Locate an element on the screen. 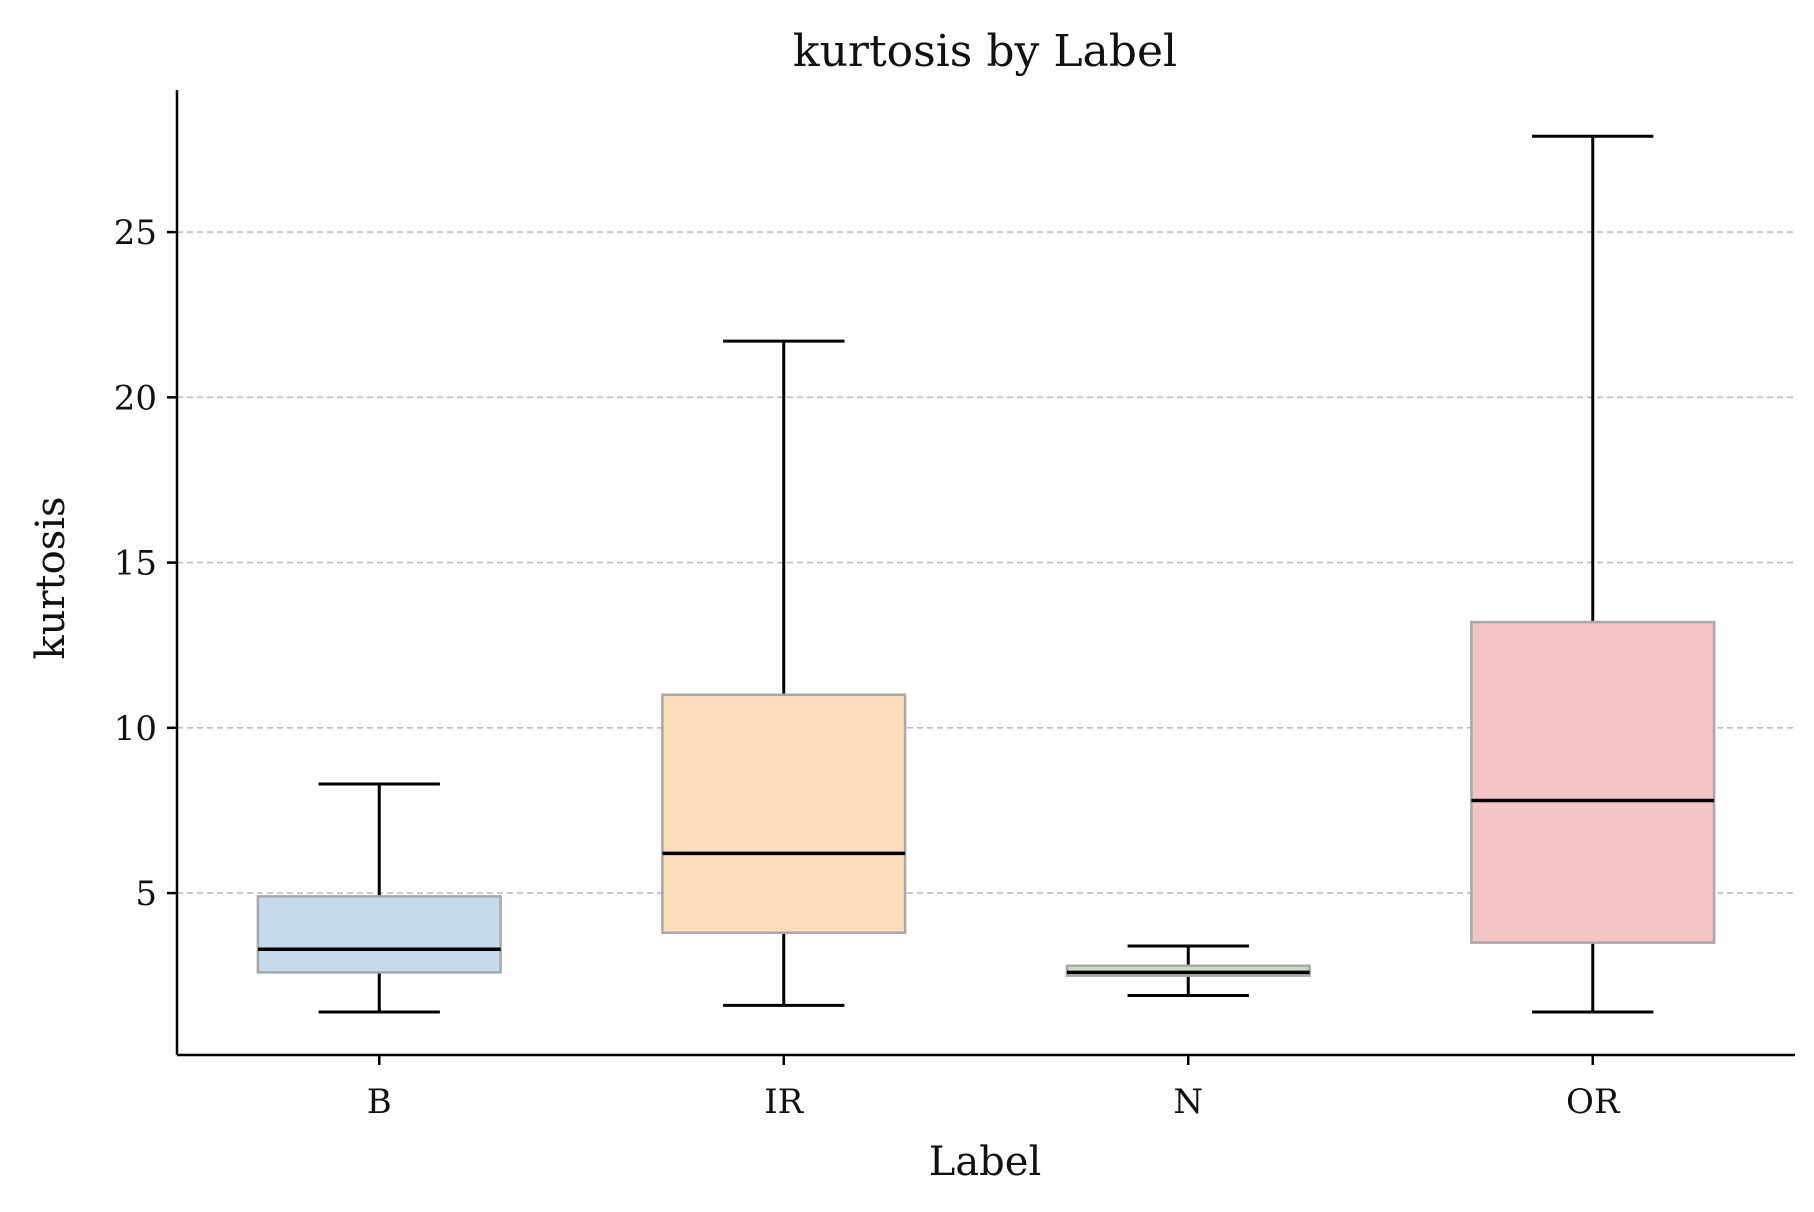 The width and height of the screenshot is (1814, 1212). y-tick-label: 15 is located at coordinates (135, 564).